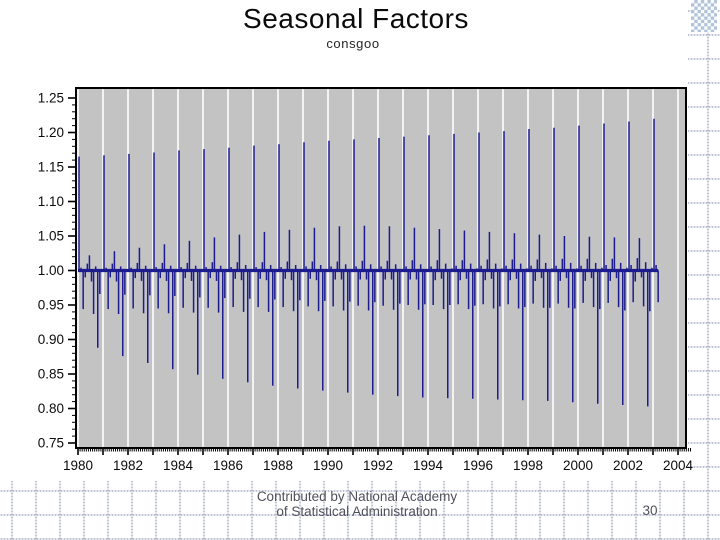 The height and width of the screenshot is (540, 720). What do you see at coordinates (384, 451) in the screenshot?
I see `x-axis-ticks` at bounding box center [384, 451].